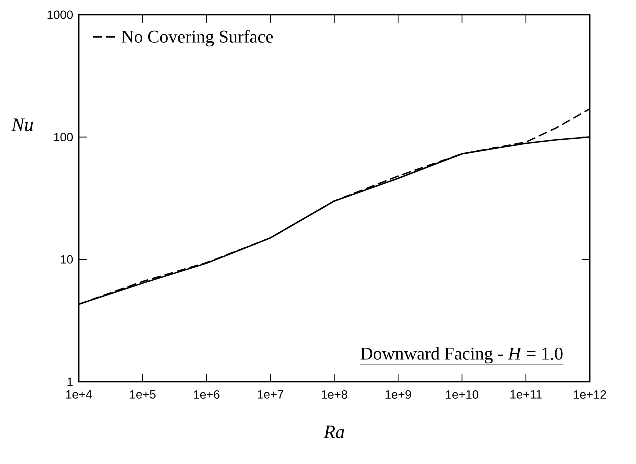 The image size is (636, 464). What do you see at coordinates (590, 394) in the screenshot?
I see `x-tick-label: 1e+12` at bounding box center [590, 394].